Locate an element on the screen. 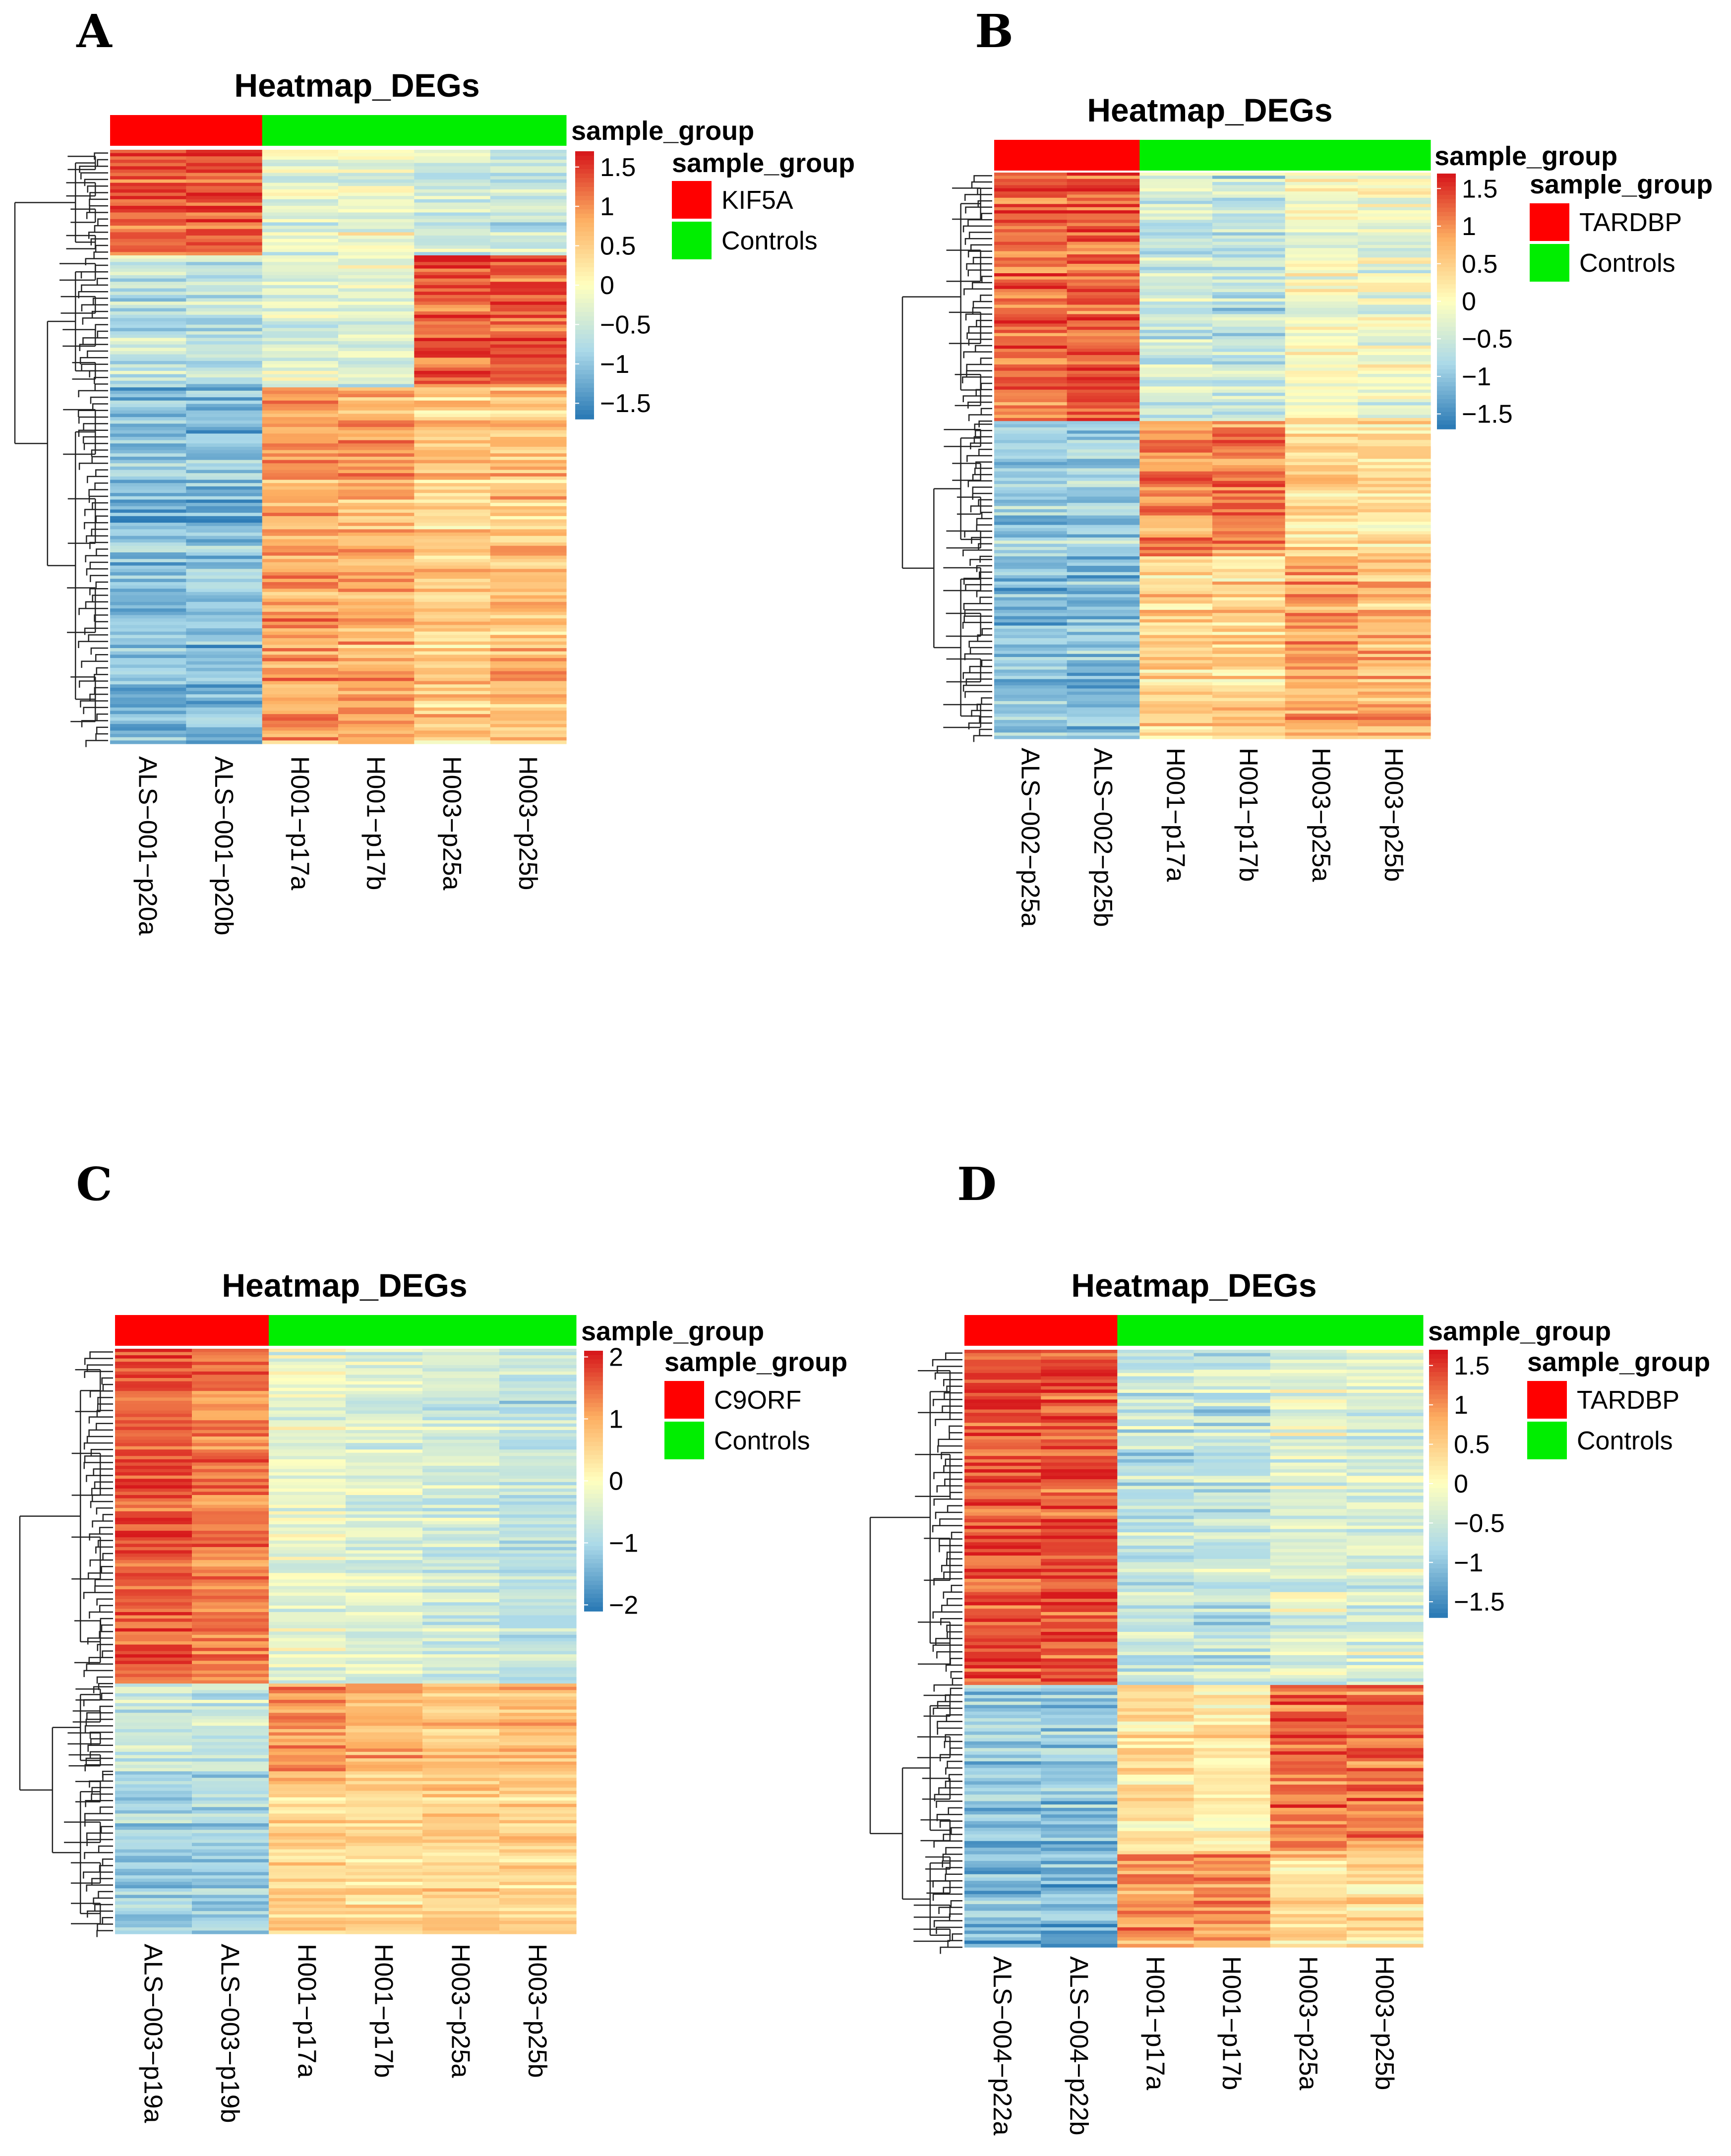 The width and height of the screenshot is (1731, 2156). sample-label: H003−p25b is located at coordinates (537, 2011).